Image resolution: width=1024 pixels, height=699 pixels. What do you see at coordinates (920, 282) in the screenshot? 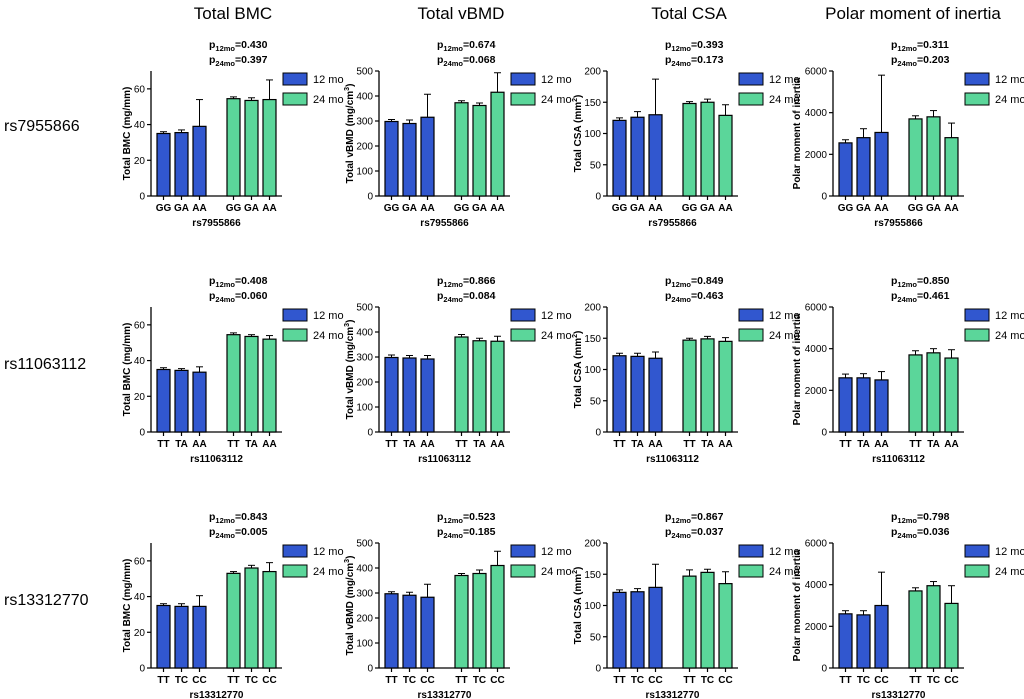
I see `p12-label: p12mo=0.850` at bounding box center [920, 282].